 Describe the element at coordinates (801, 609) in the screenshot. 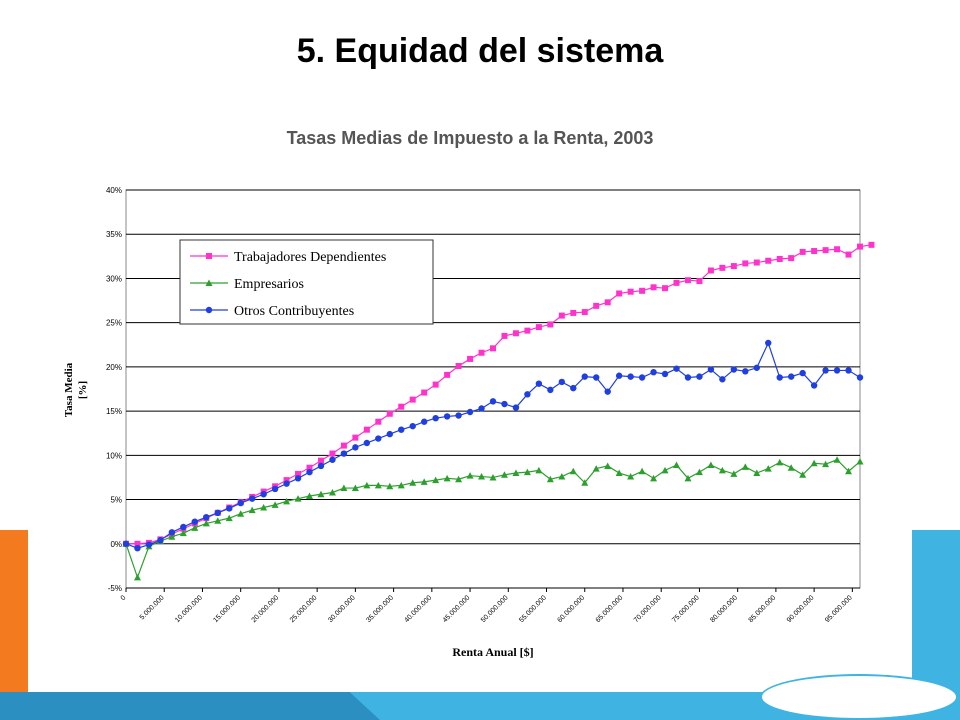

I see `x-tick-label: 90.000.000` at that location.